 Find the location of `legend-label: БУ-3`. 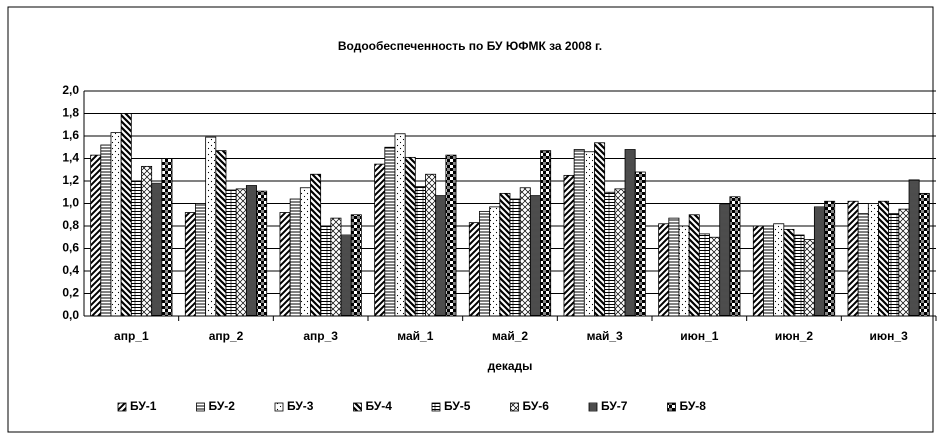

legend-label: БУ-3 is located at coordinates (300, 406).